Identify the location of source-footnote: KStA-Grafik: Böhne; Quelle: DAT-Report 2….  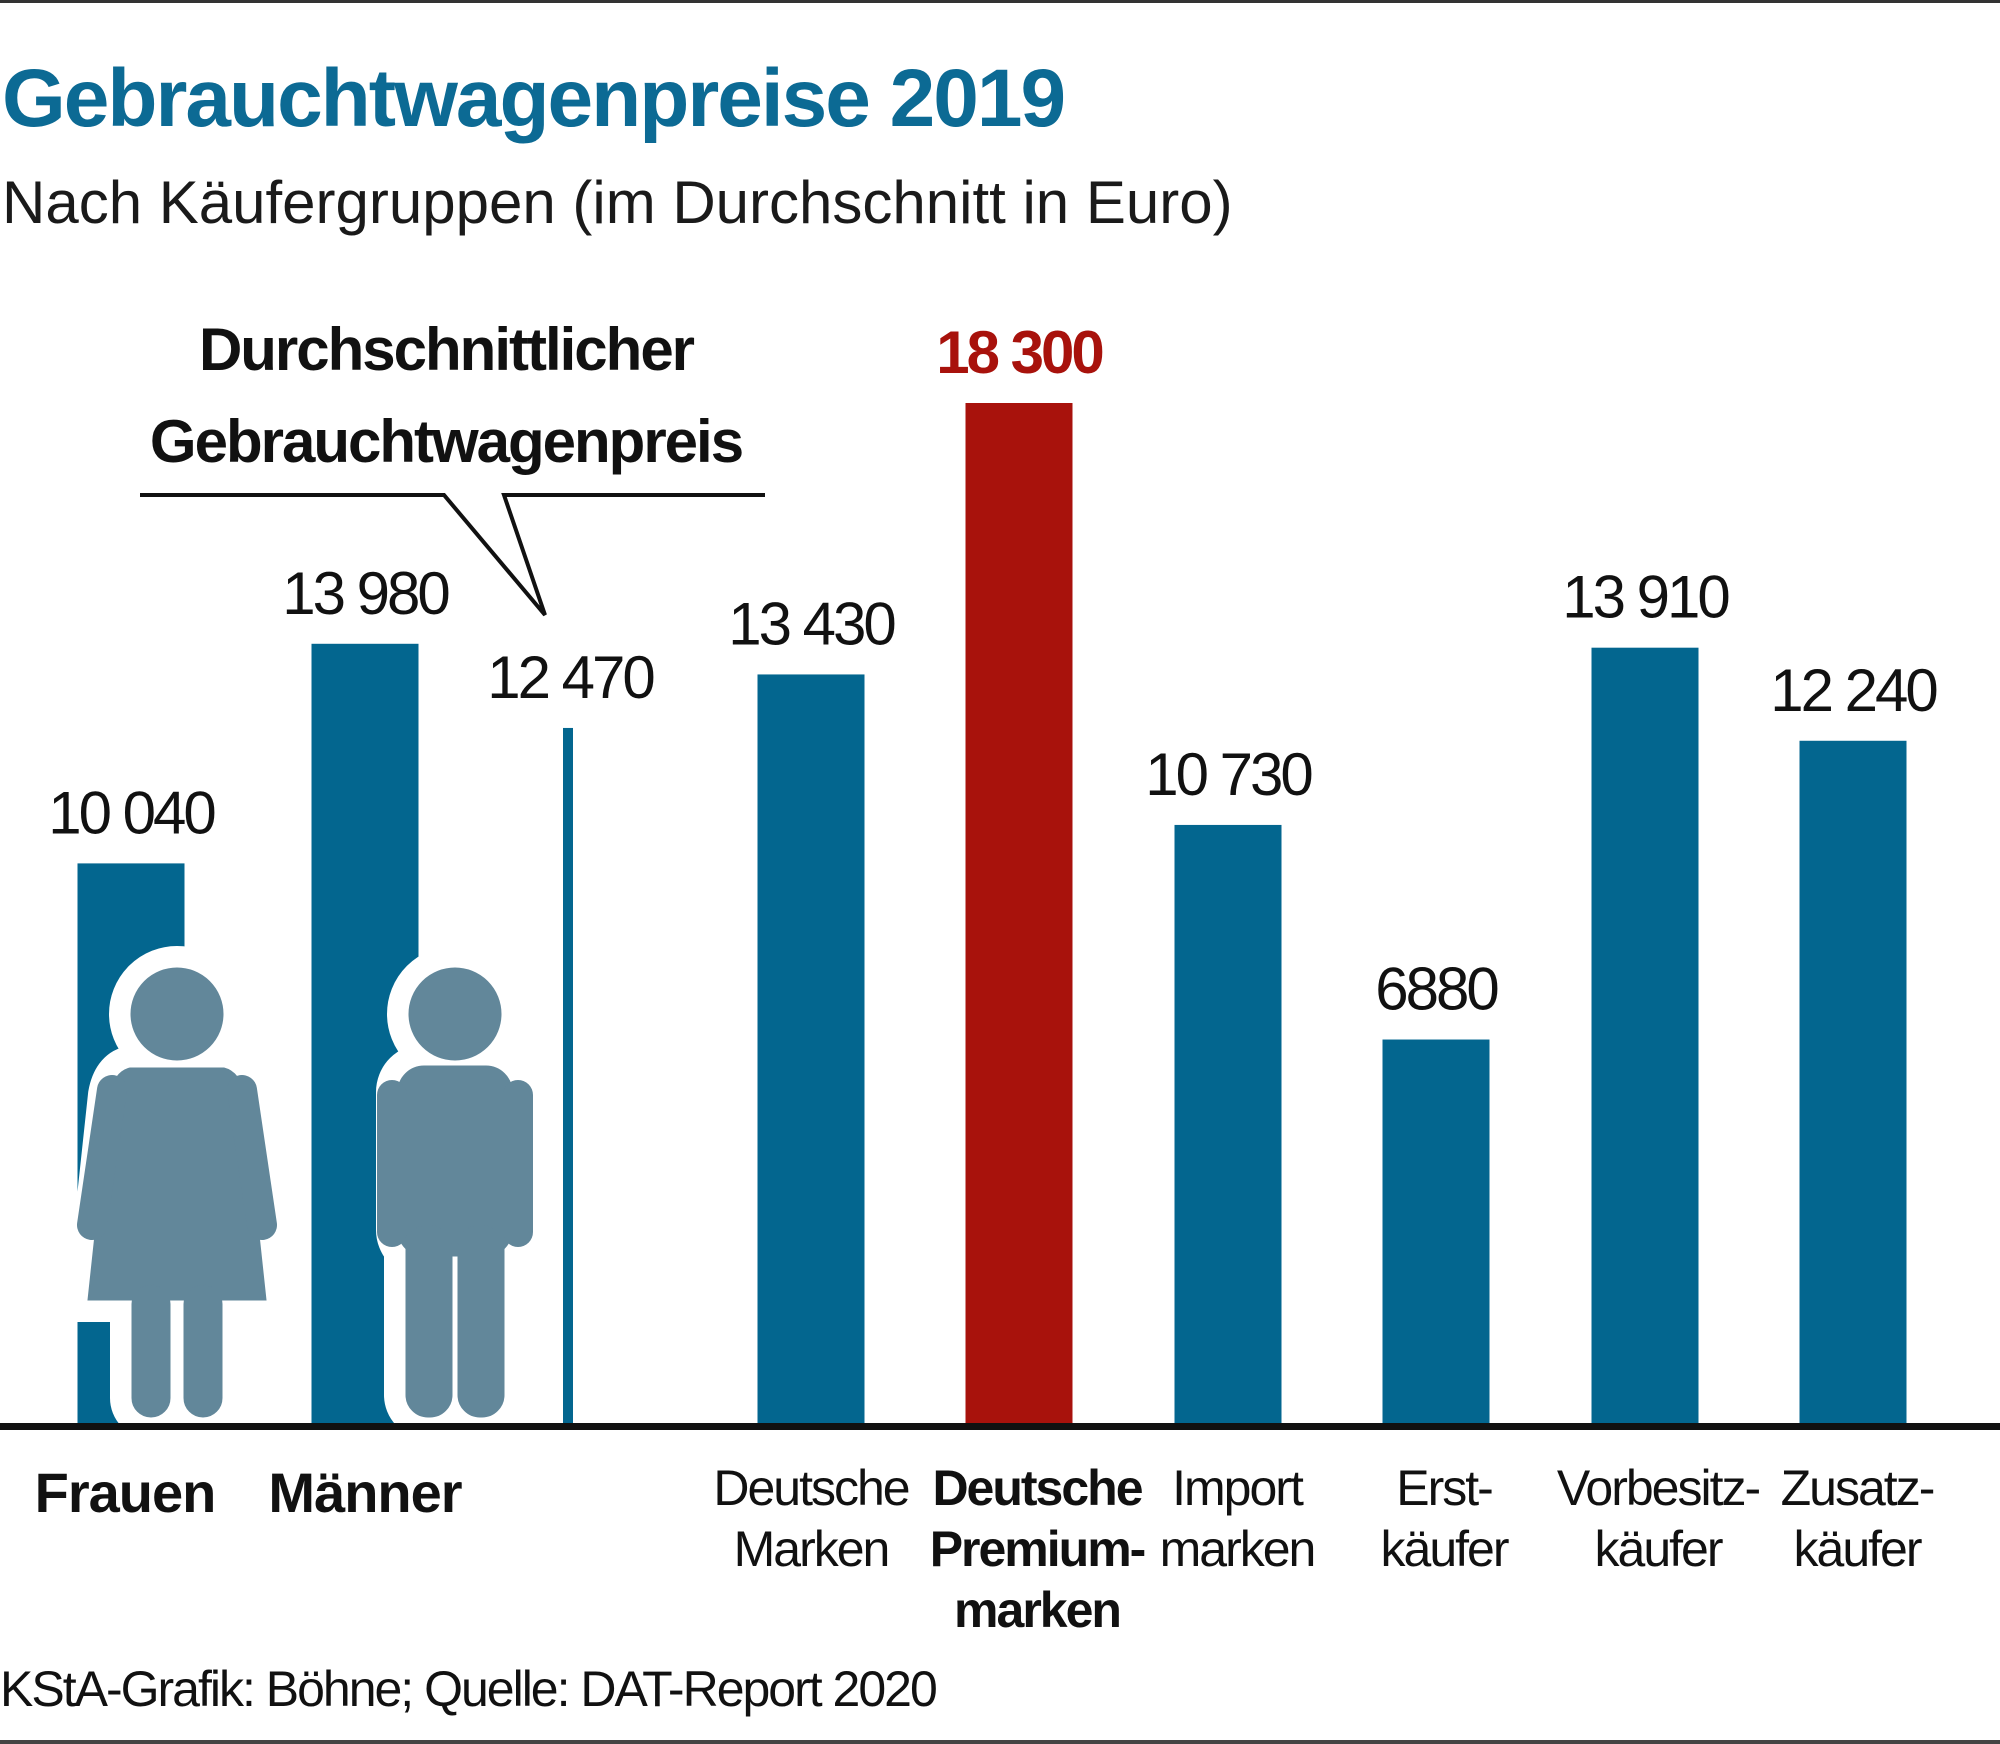
(469, 1689).